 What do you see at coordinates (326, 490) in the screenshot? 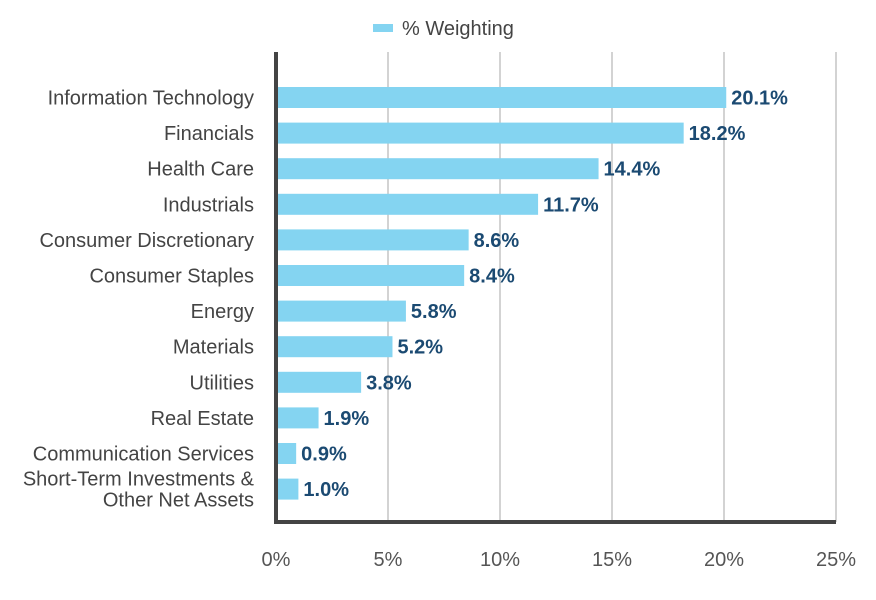
I see `value-label-11: 1.0%` at bounding box center [326, 490].